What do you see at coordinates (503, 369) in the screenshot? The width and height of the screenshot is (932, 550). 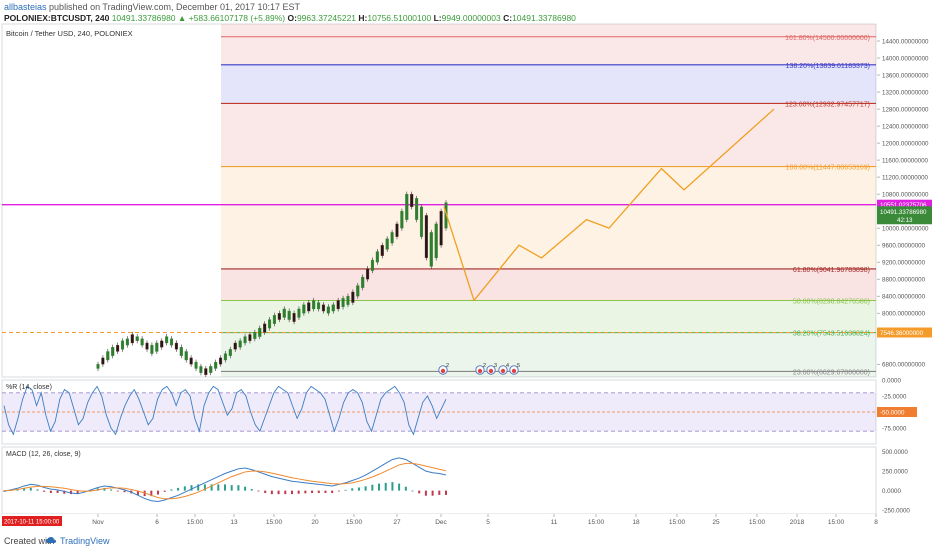 I see `event-marker: 4` at bounding box center [503, 369].